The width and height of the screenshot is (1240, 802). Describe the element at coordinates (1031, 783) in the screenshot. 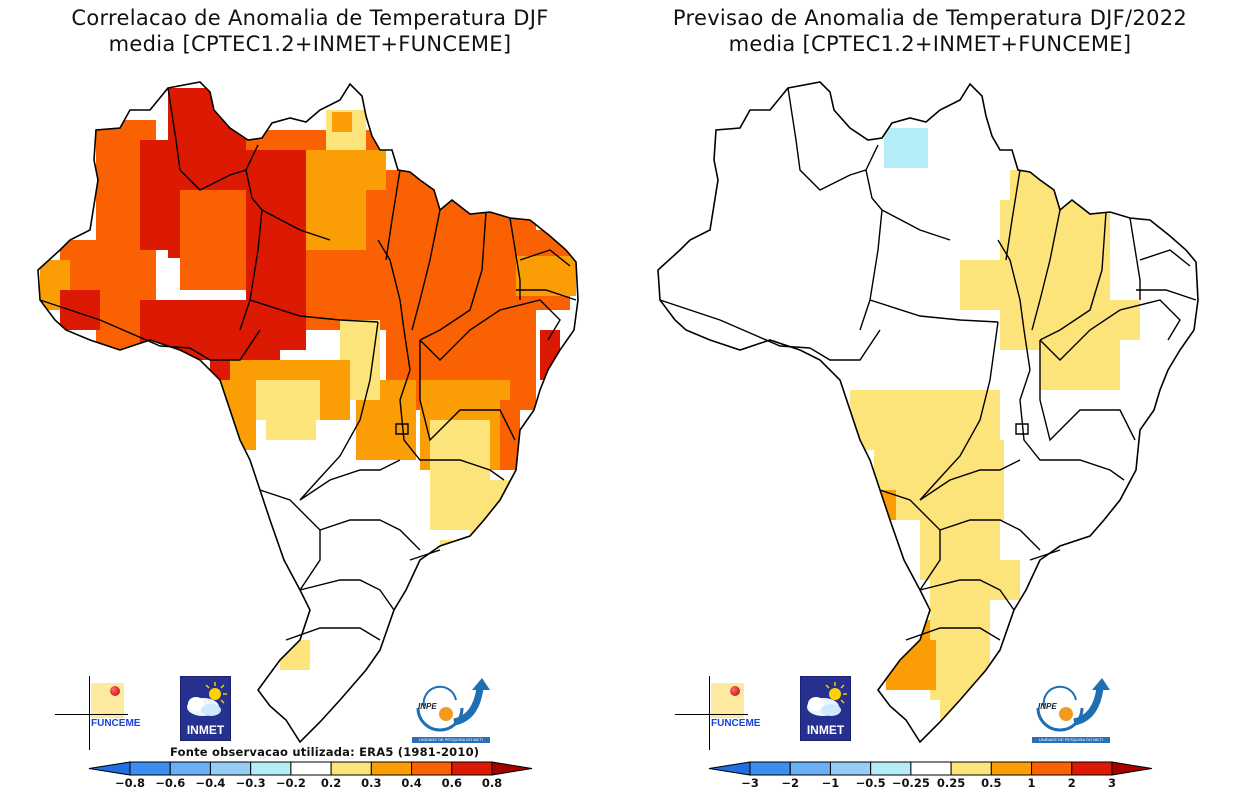

I see `colorbar-tick-label: 1` at that location.